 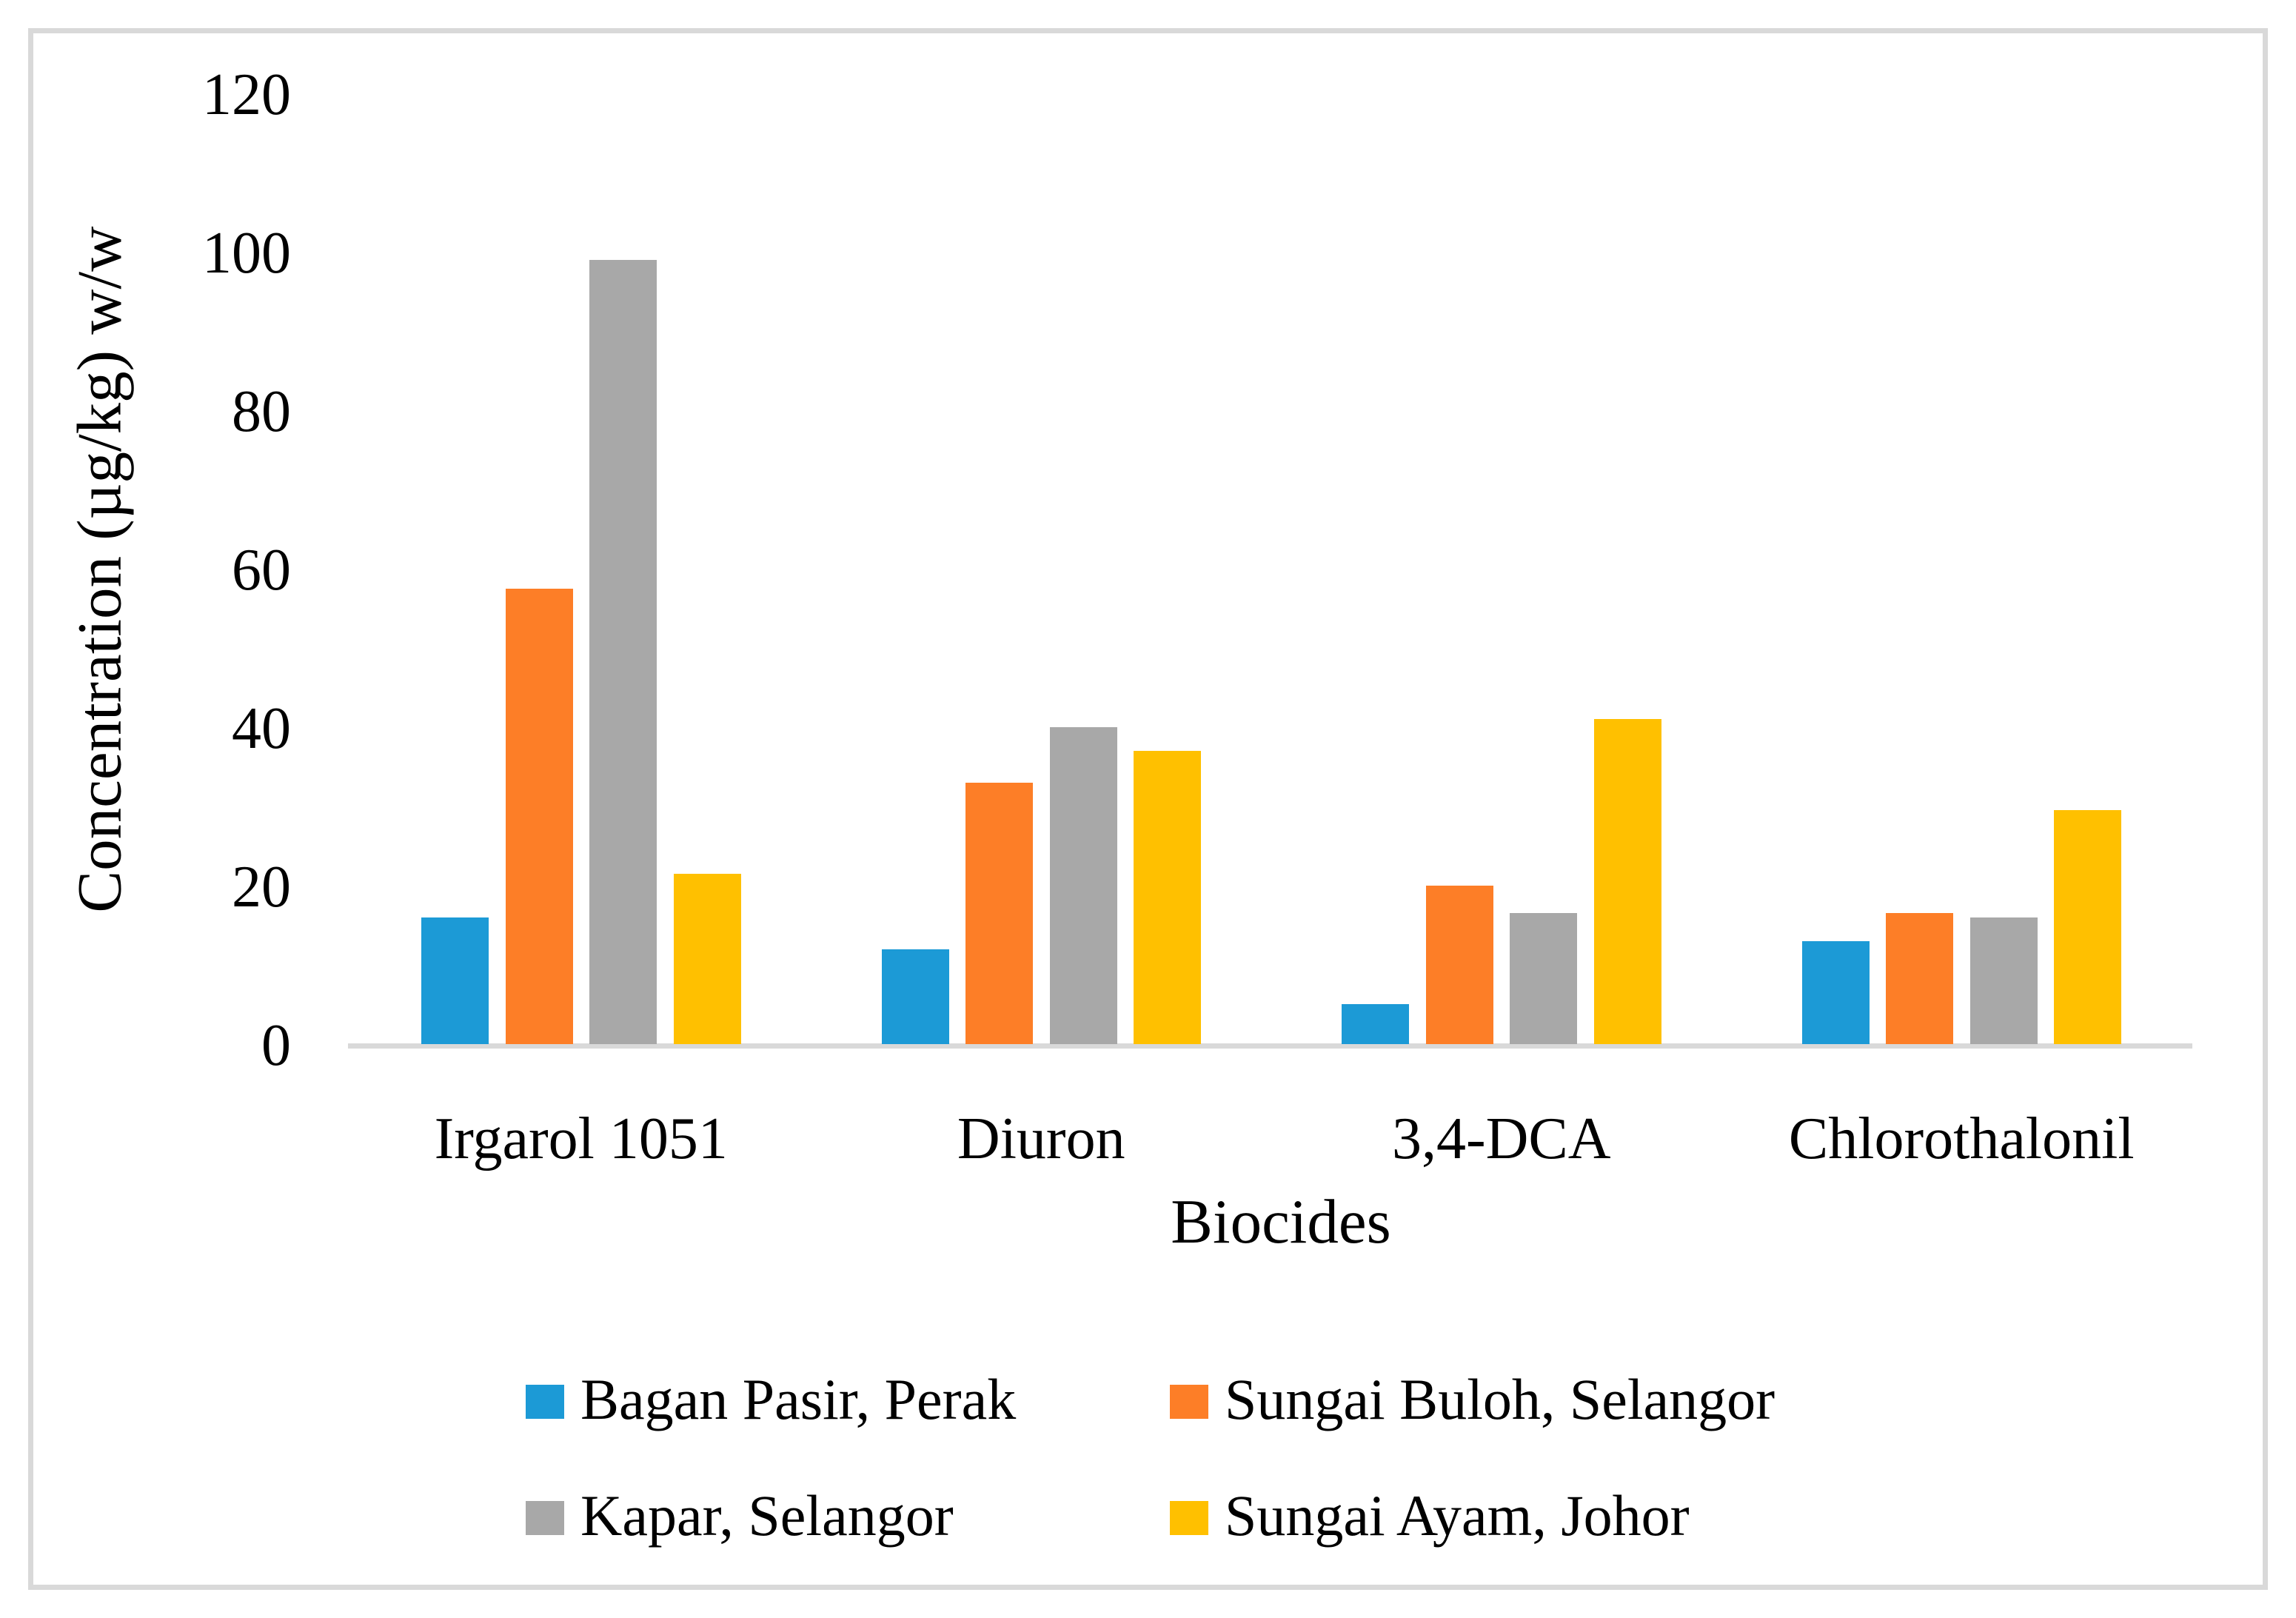 What do you see at coordinates (2087, 927) in the screenshot?
I see `bar-Chlorothalonil-Sungai Ayam, Johor` at bounding box center [2087, 927].